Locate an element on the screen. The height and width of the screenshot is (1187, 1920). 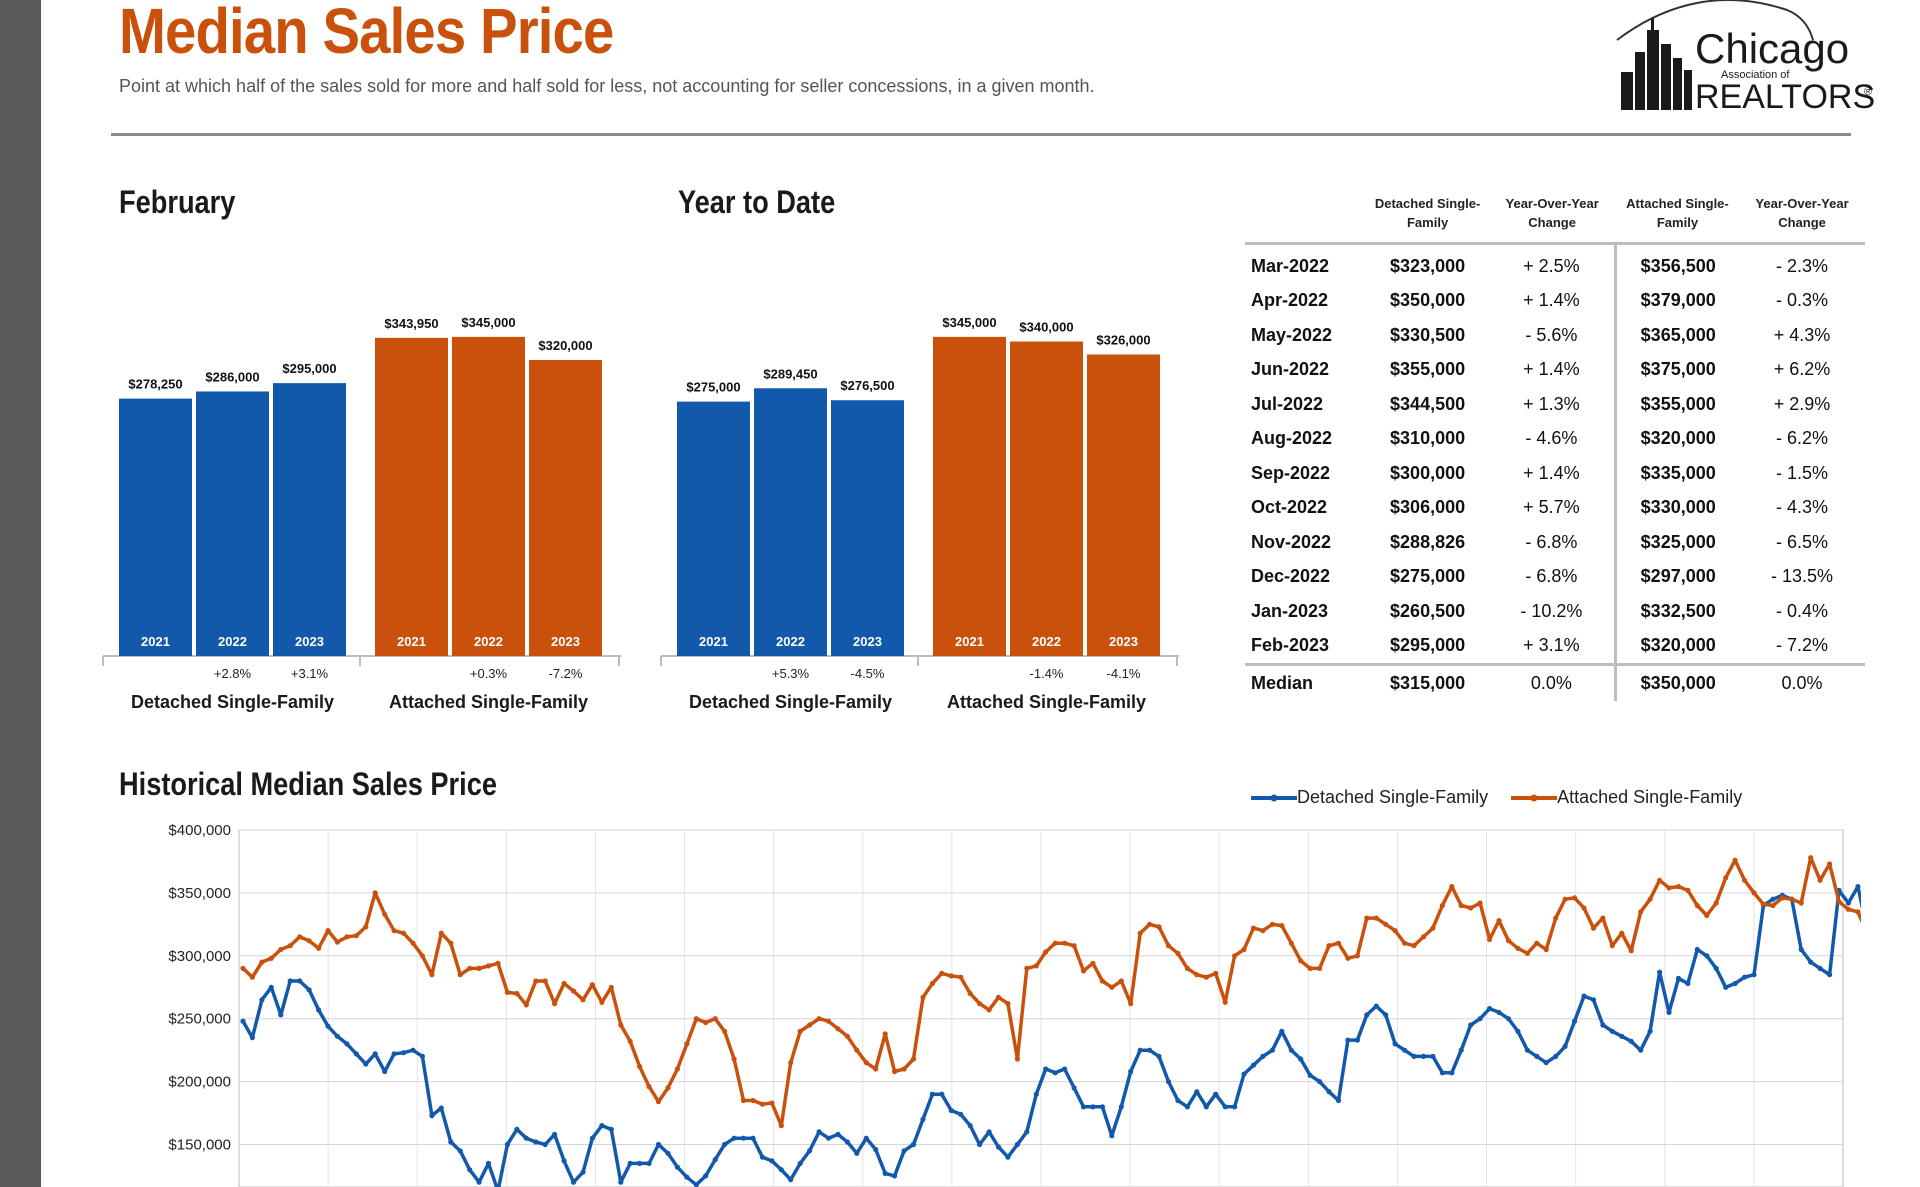
table-cell-attached-change: + 2.9% is located at coordinates (1802, 403).